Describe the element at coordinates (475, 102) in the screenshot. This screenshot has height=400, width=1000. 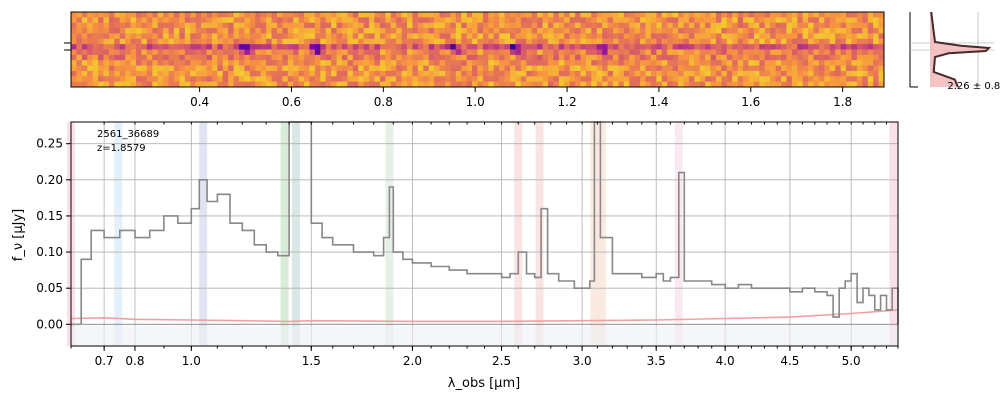
I see `spectrum-2d-x-tick-label: 1.0` at that location.